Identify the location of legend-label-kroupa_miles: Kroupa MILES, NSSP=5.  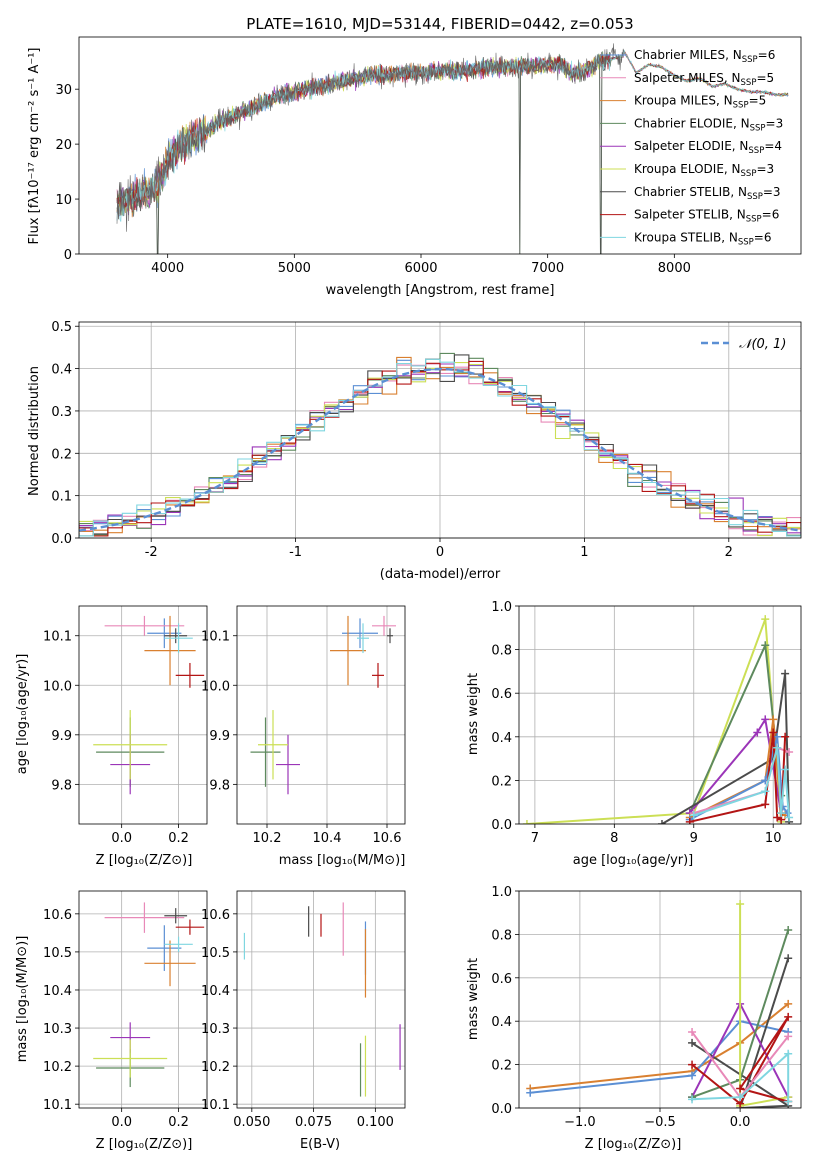
(700, 102).